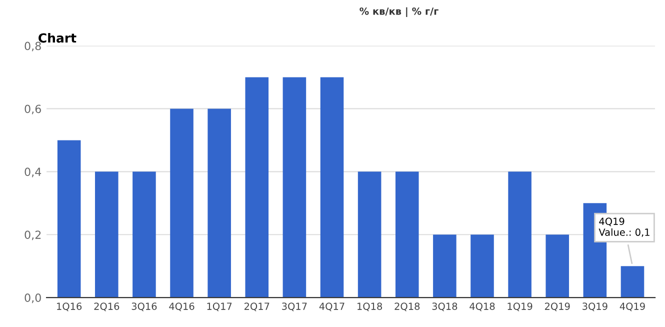 Image resolution: width=665 pixels, height=327 pixels. What do you see at coordinates (294, 307) in the screenshot?
I see `x-tick-label: 3Q17` at bounding box center [294, 307].